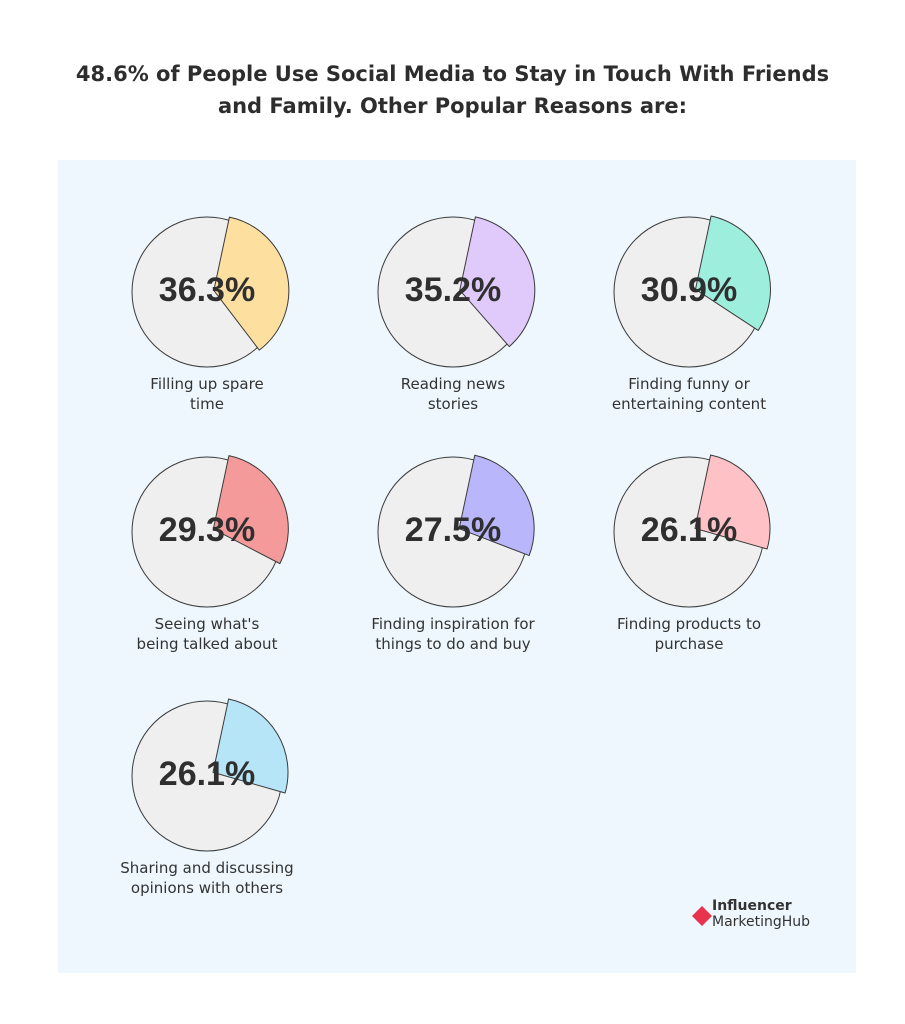 This screenshot has height=1024, width=905. I want to click on logo-line-1: Influencer, so click(752, 906).